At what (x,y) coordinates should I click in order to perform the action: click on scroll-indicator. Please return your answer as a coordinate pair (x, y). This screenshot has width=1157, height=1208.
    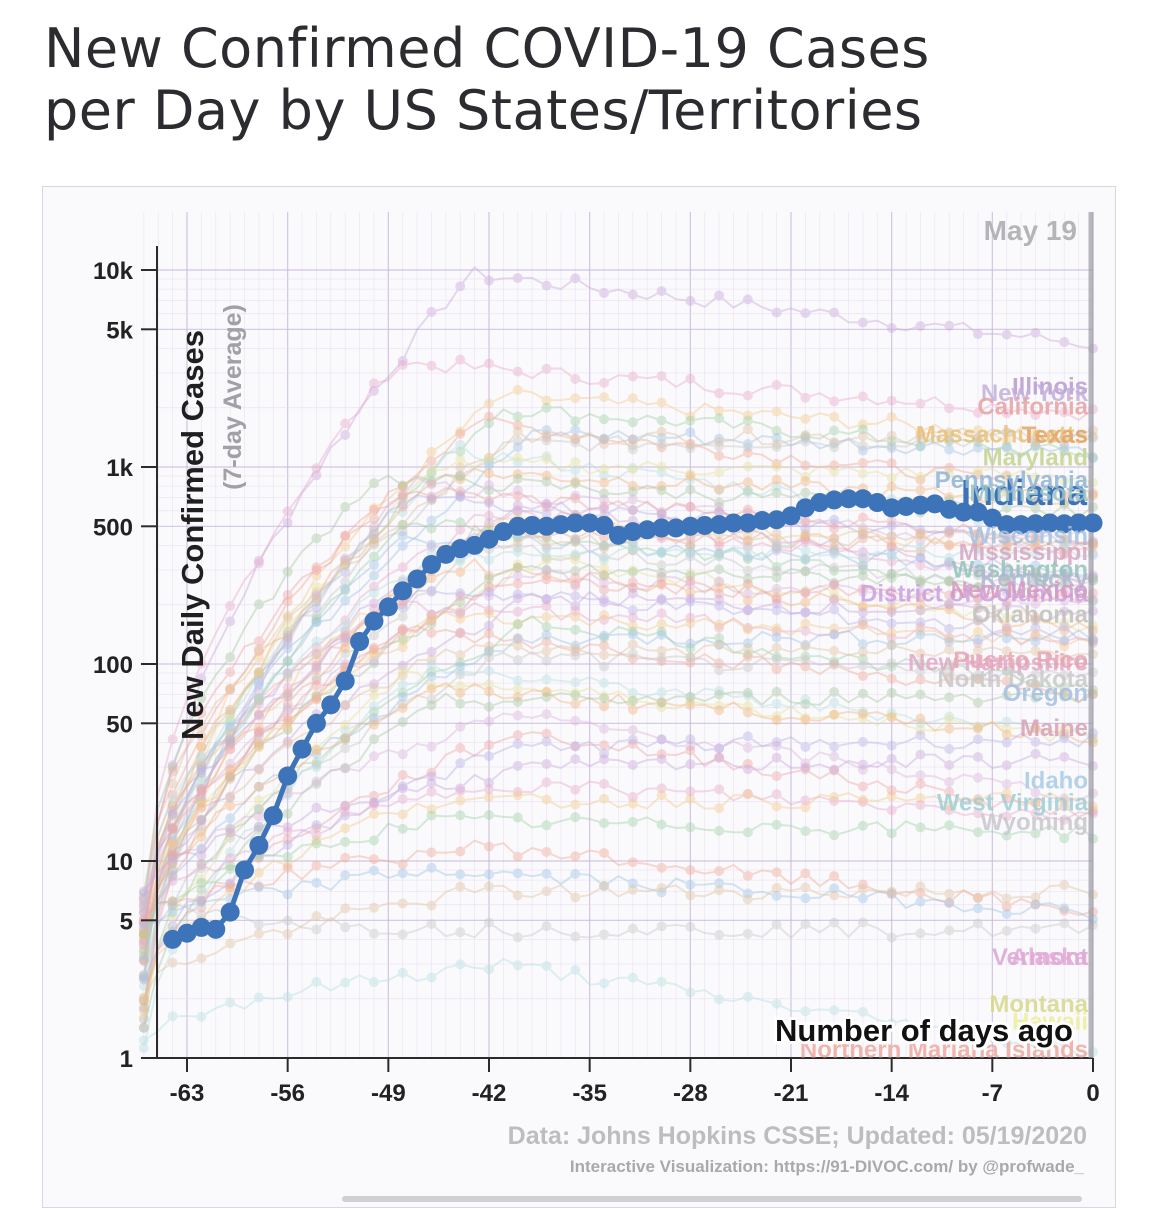
    Looking at the image, I should click on (712, 1199).